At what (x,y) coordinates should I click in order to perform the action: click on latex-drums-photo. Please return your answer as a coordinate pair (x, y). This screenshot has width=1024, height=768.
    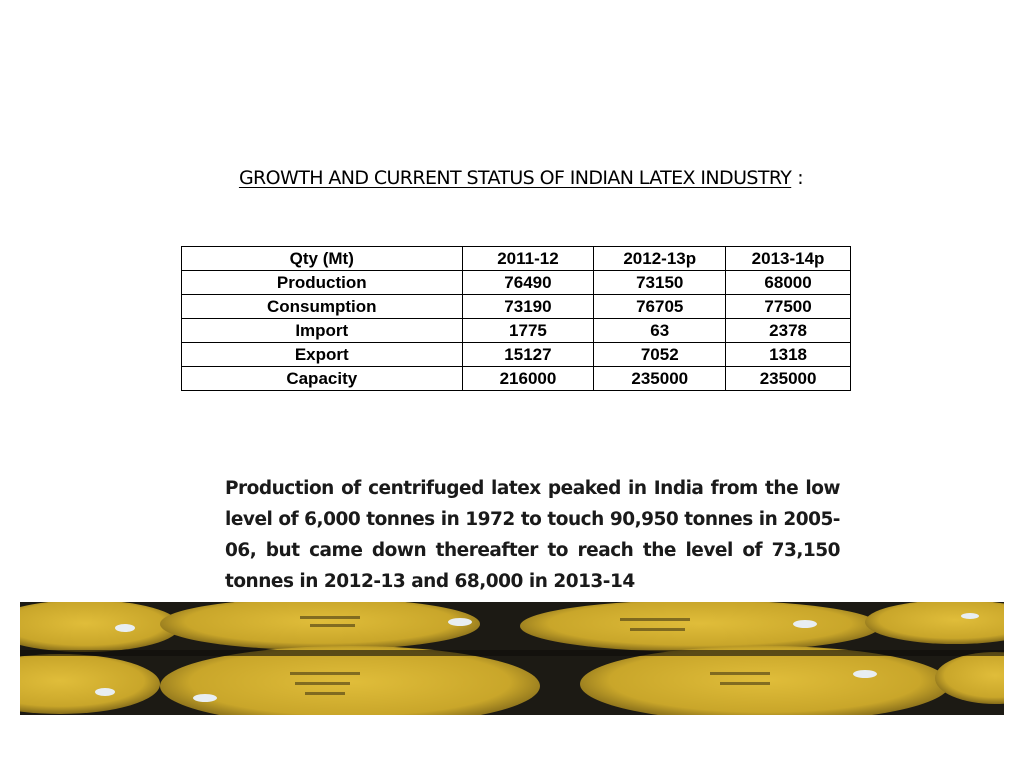
    Looking at the image, I should click on (512, 658).